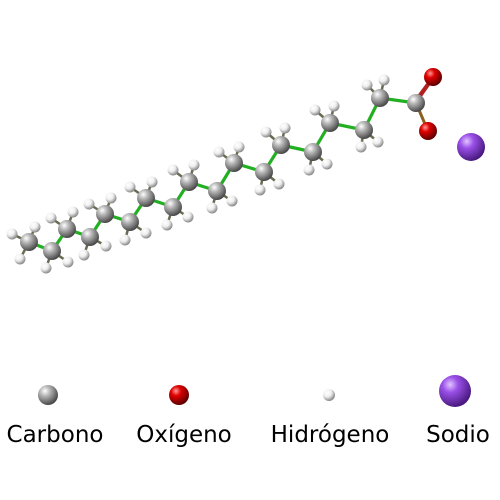 This screenshot has height=500, width=500. I want to click on legend-oxygen-icon, so click(179, 395).